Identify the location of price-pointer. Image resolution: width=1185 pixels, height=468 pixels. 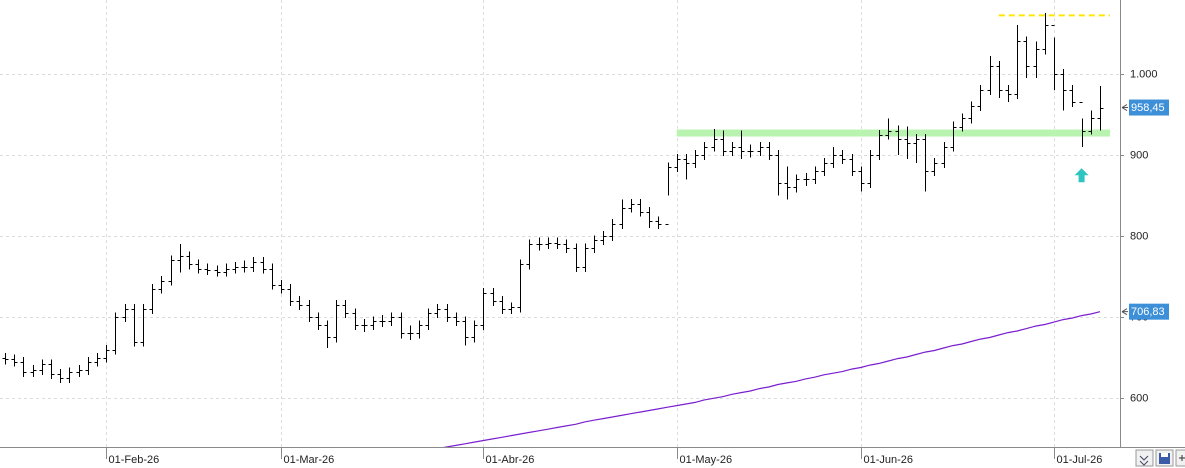
(1124, 312).